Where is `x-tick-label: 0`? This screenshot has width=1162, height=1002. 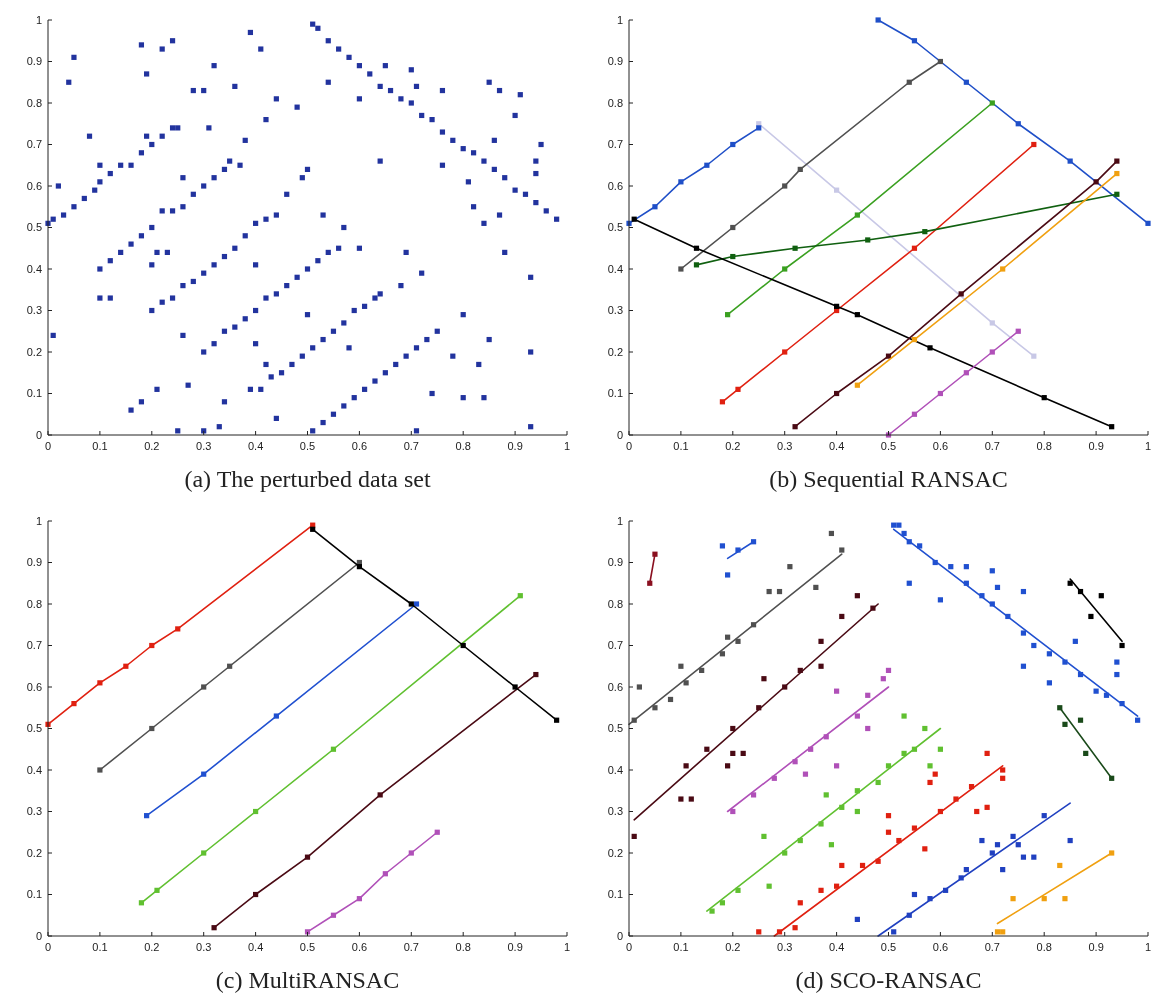 x-tick-label: 0 is located at coordinates (629, 446).